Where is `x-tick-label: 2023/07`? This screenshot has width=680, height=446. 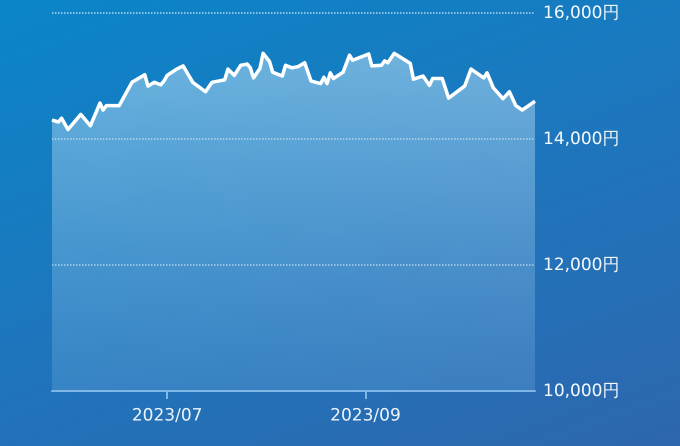
x-tick-label: 2023/07 is located at coordinates (167, 416).